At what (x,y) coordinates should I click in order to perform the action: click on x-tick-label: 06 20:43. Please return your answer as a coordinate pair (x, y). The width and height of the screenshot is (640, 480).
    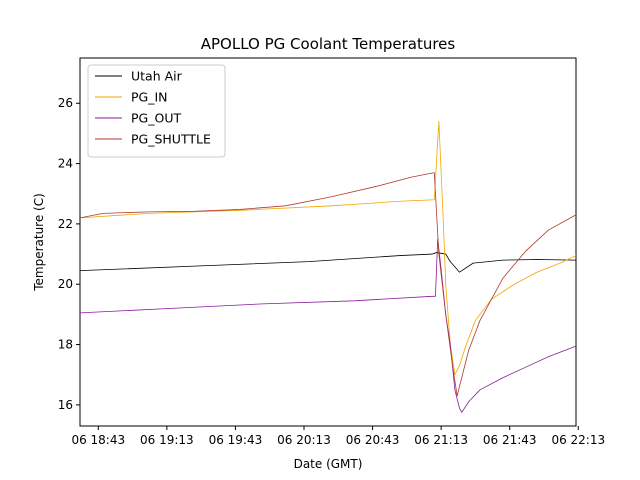
    Looking at the image, I should click on (373, 440).